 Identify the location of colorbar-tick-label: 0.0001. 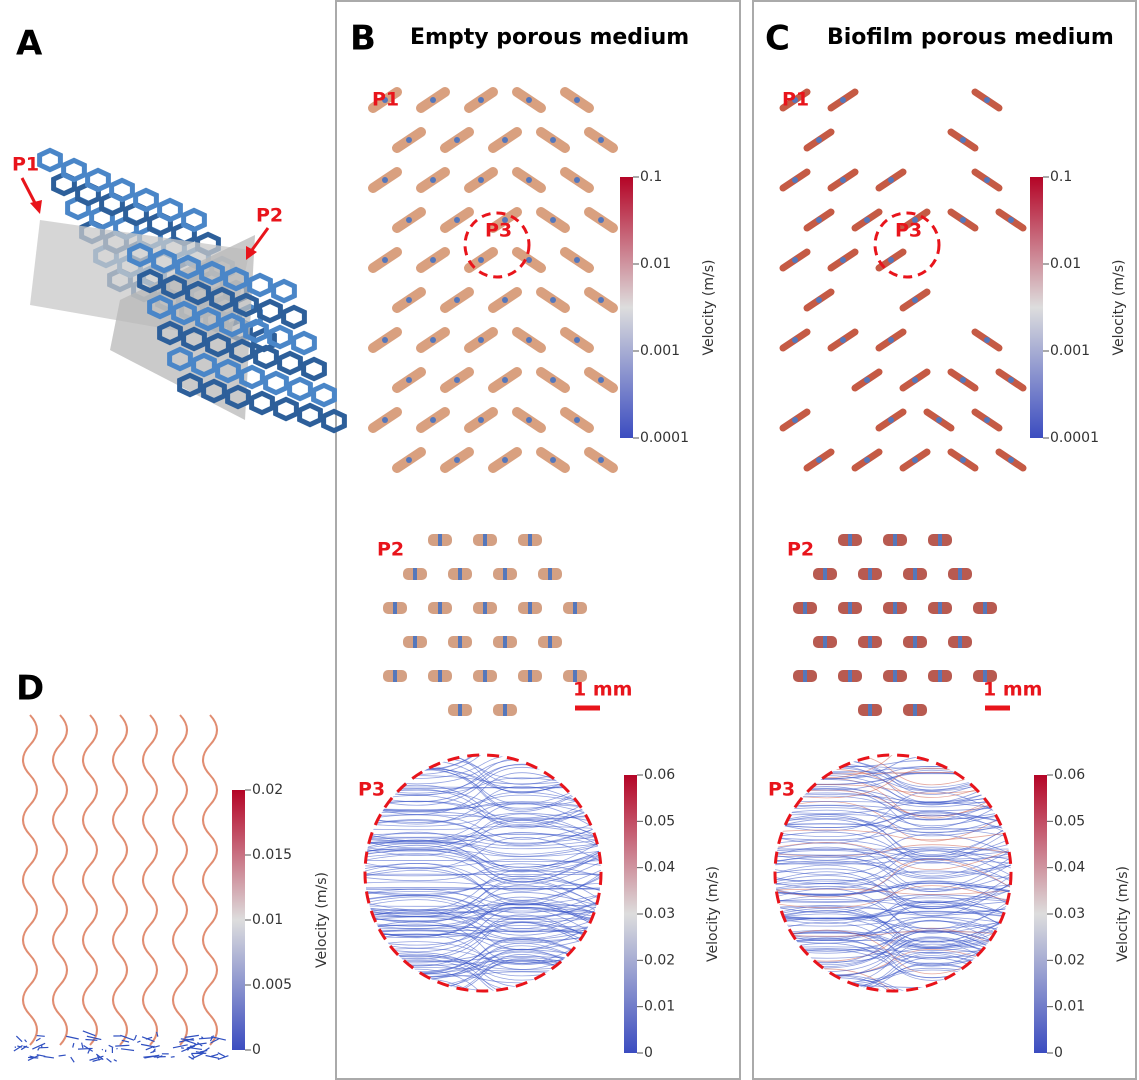
(664, 438).